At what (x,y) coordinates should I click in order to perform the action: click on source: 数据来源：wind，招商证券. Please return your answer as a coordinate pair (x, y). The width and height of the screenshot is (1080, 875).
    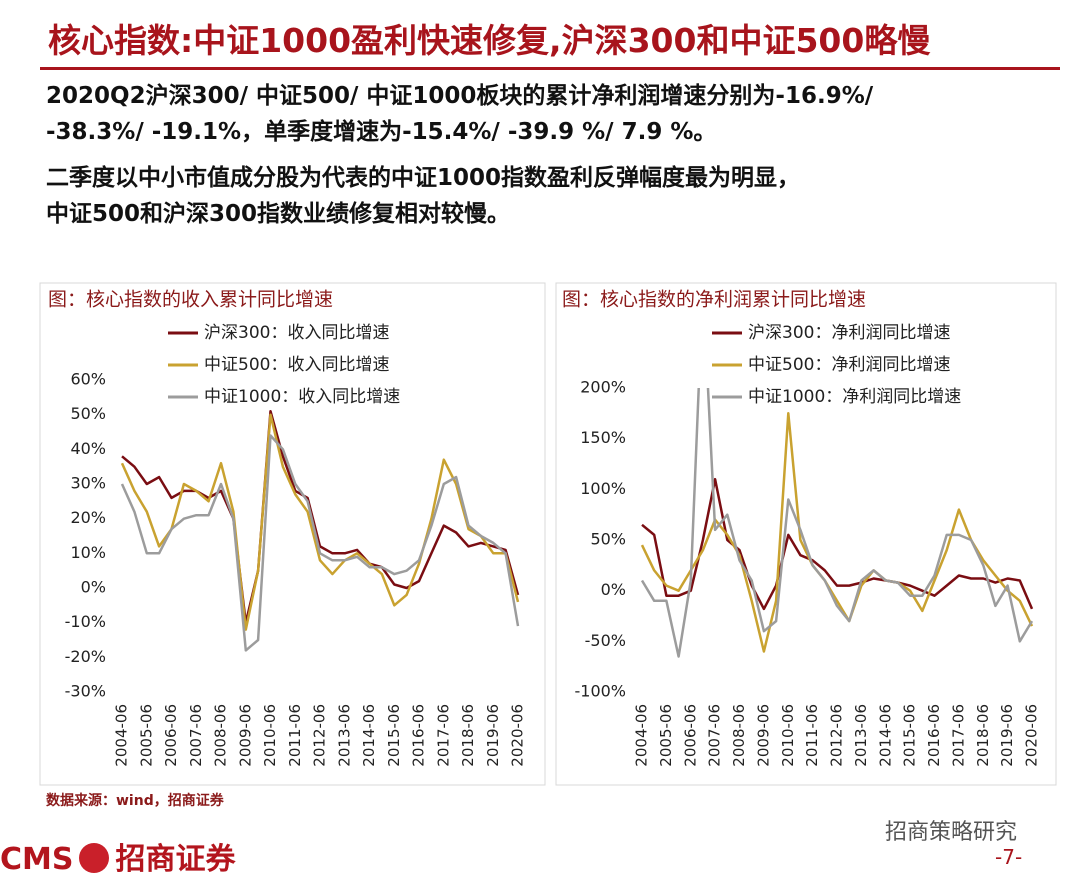
    Looking at the image, I should click on (135, 801).